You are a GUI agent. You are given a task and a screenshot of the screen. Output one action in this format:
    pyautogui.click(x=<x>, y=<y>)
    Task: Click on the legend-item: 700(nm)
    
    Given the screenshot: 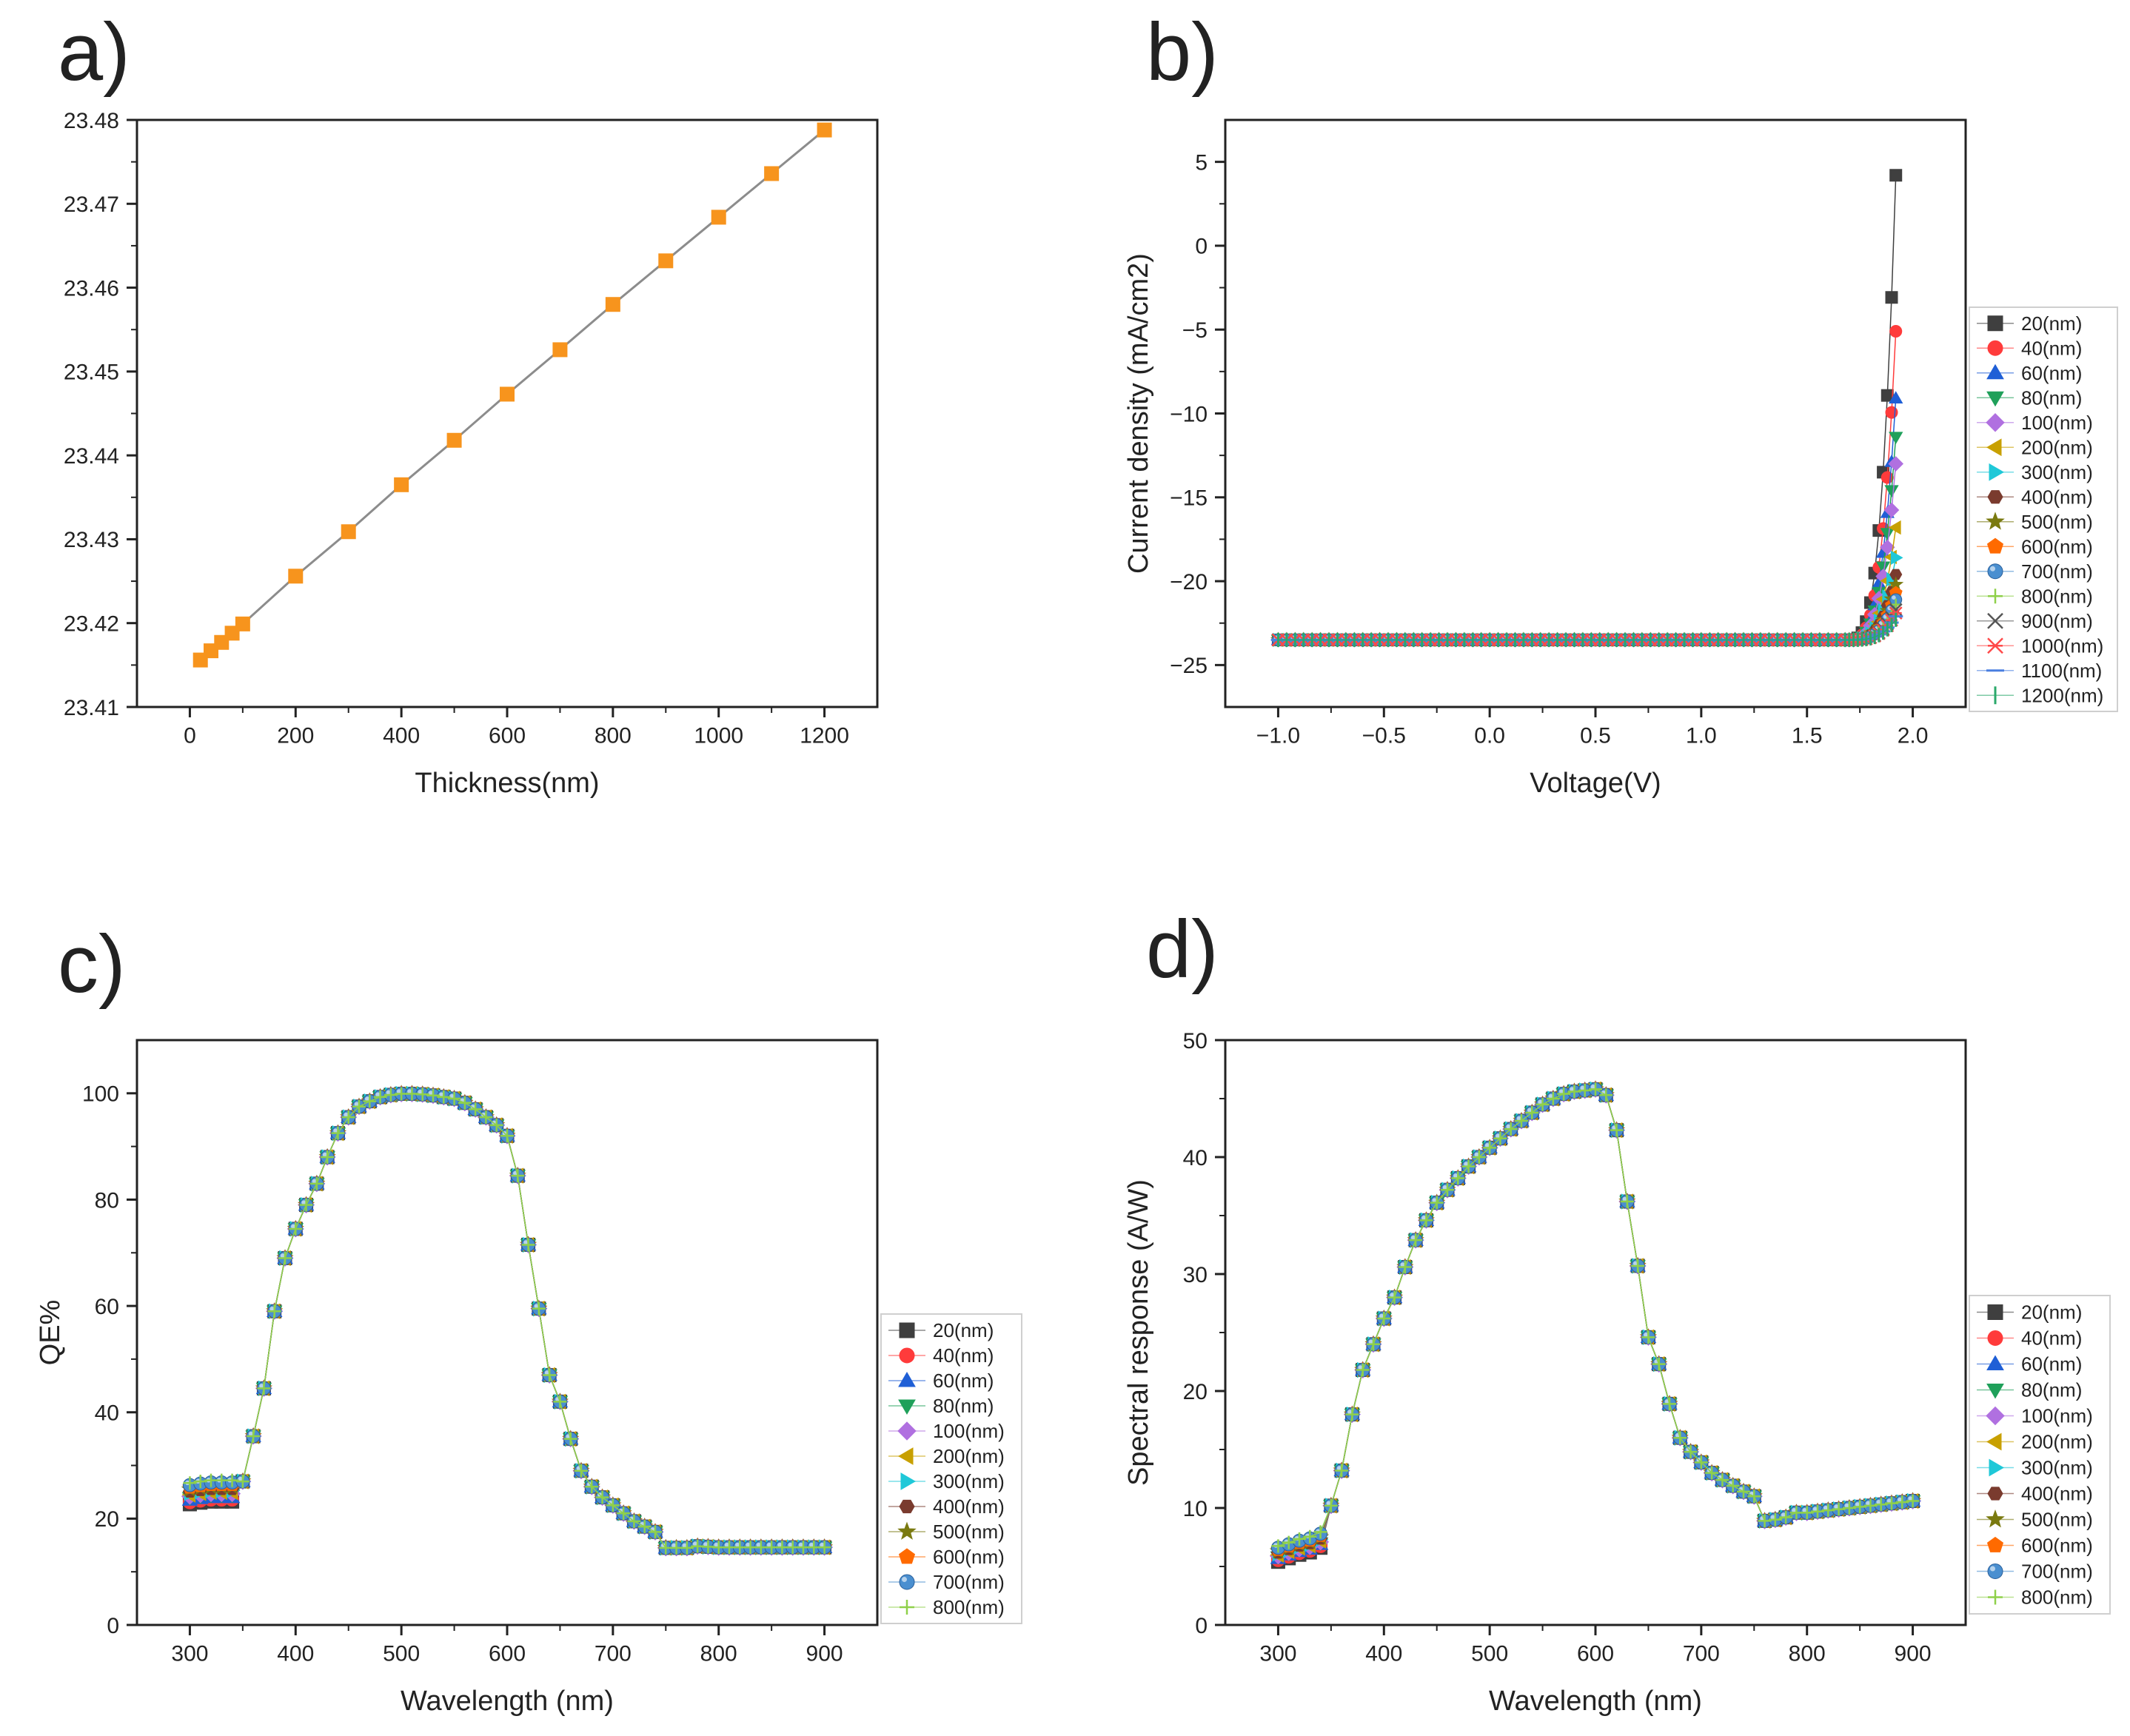 What is the action you would take?
    pyautogui.click(x=946, y=1582)
    